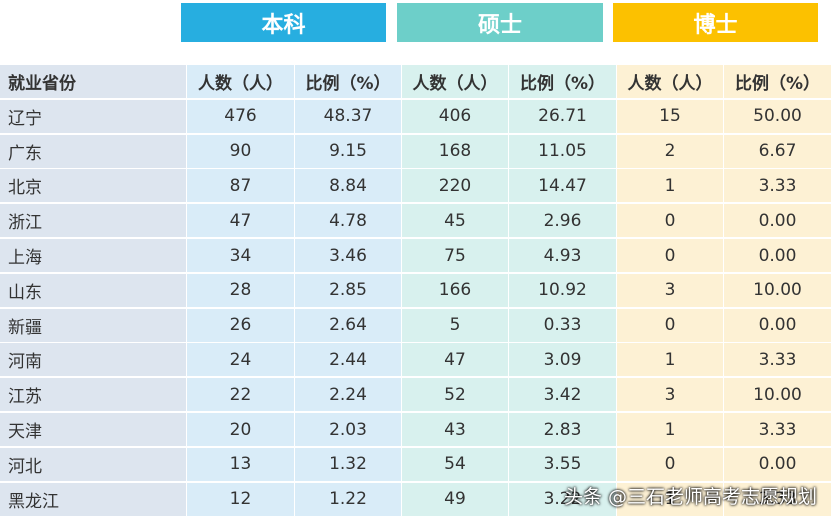 The width and height of the screenshot is (831, 517). What do you see at coordinates (93, 429) in the screenshot?
I see `table-cell: 天津` at bounding box center [93, 429].